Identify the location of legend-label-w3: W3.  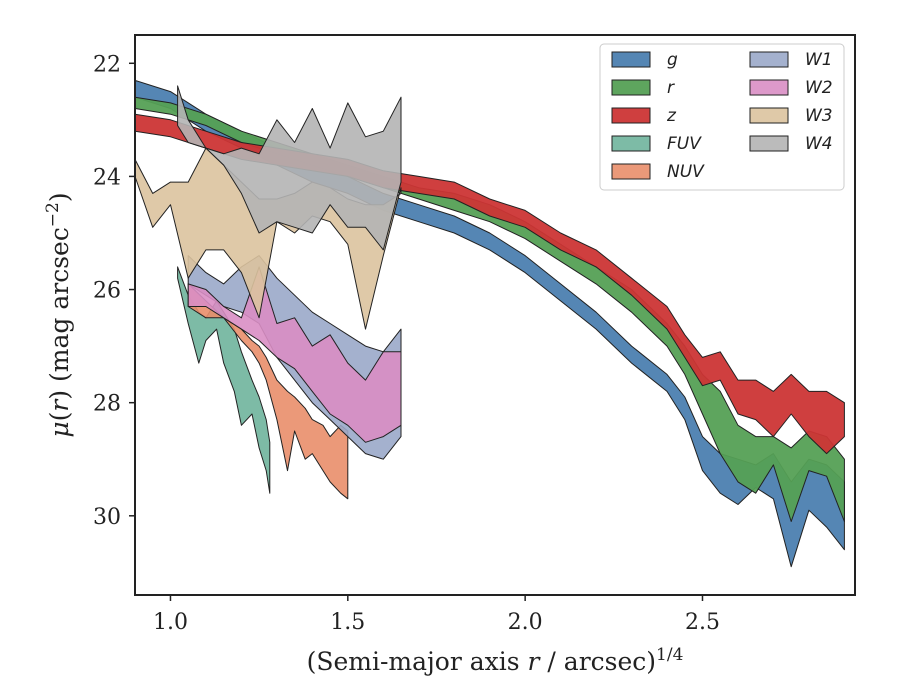
(819, 116).